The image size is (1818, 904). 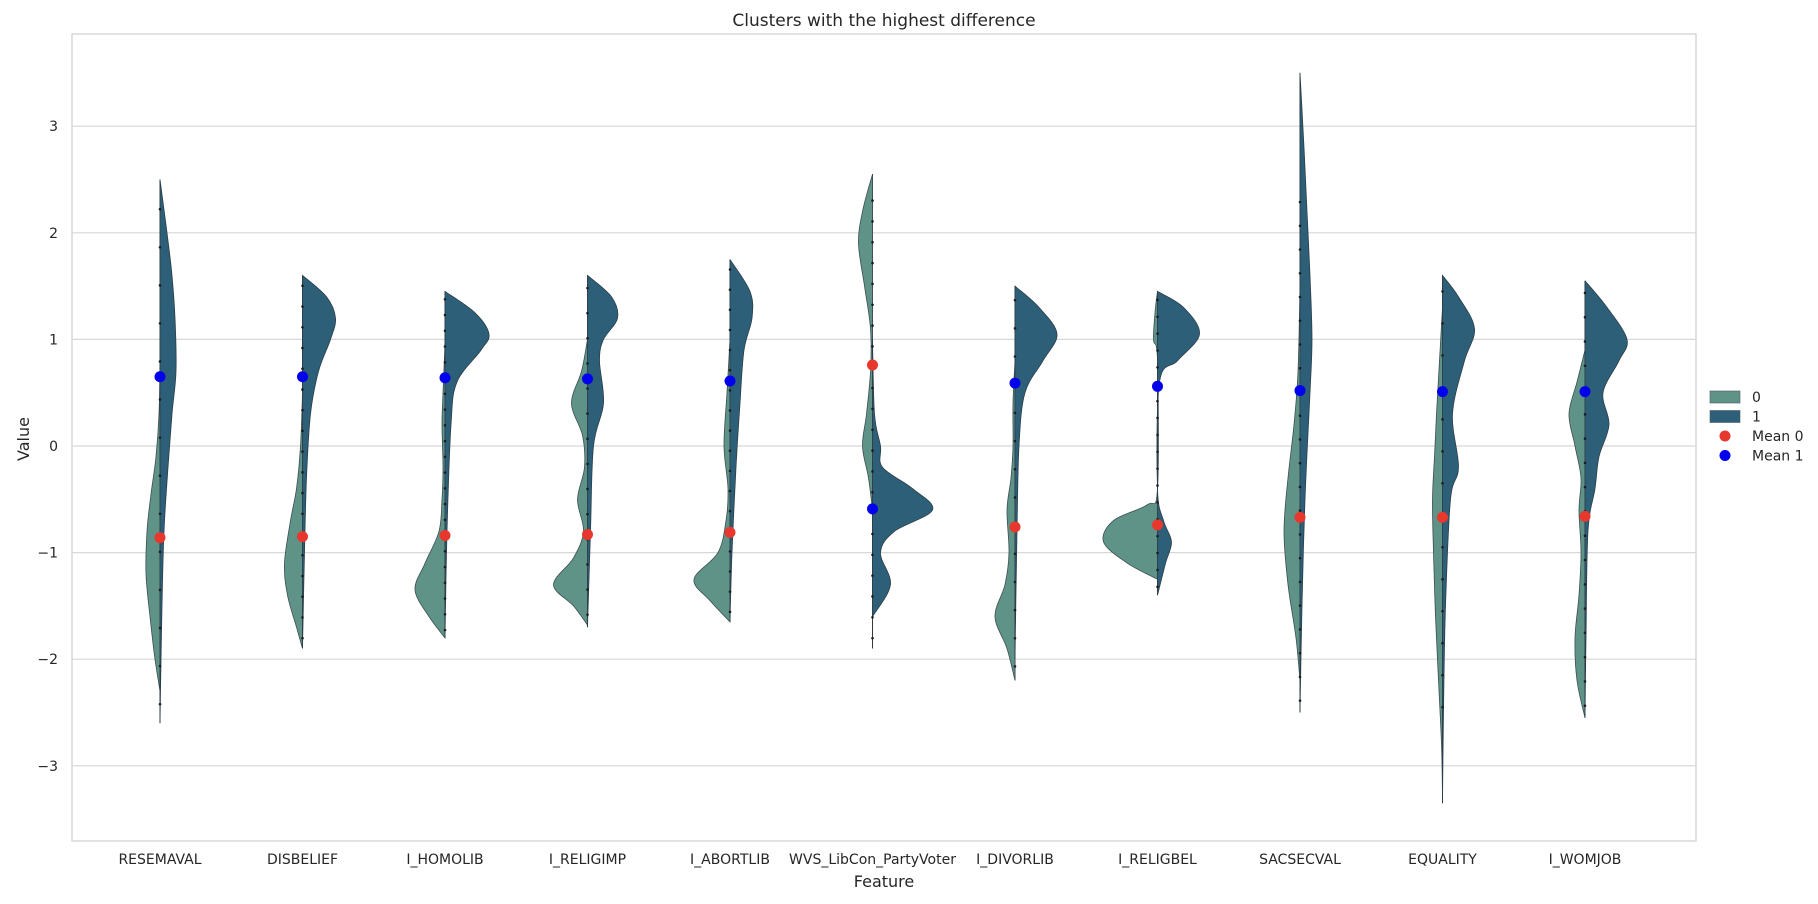 I want to click on x-tick-label: I_WOMJOB, so click(x=1585, y=860).